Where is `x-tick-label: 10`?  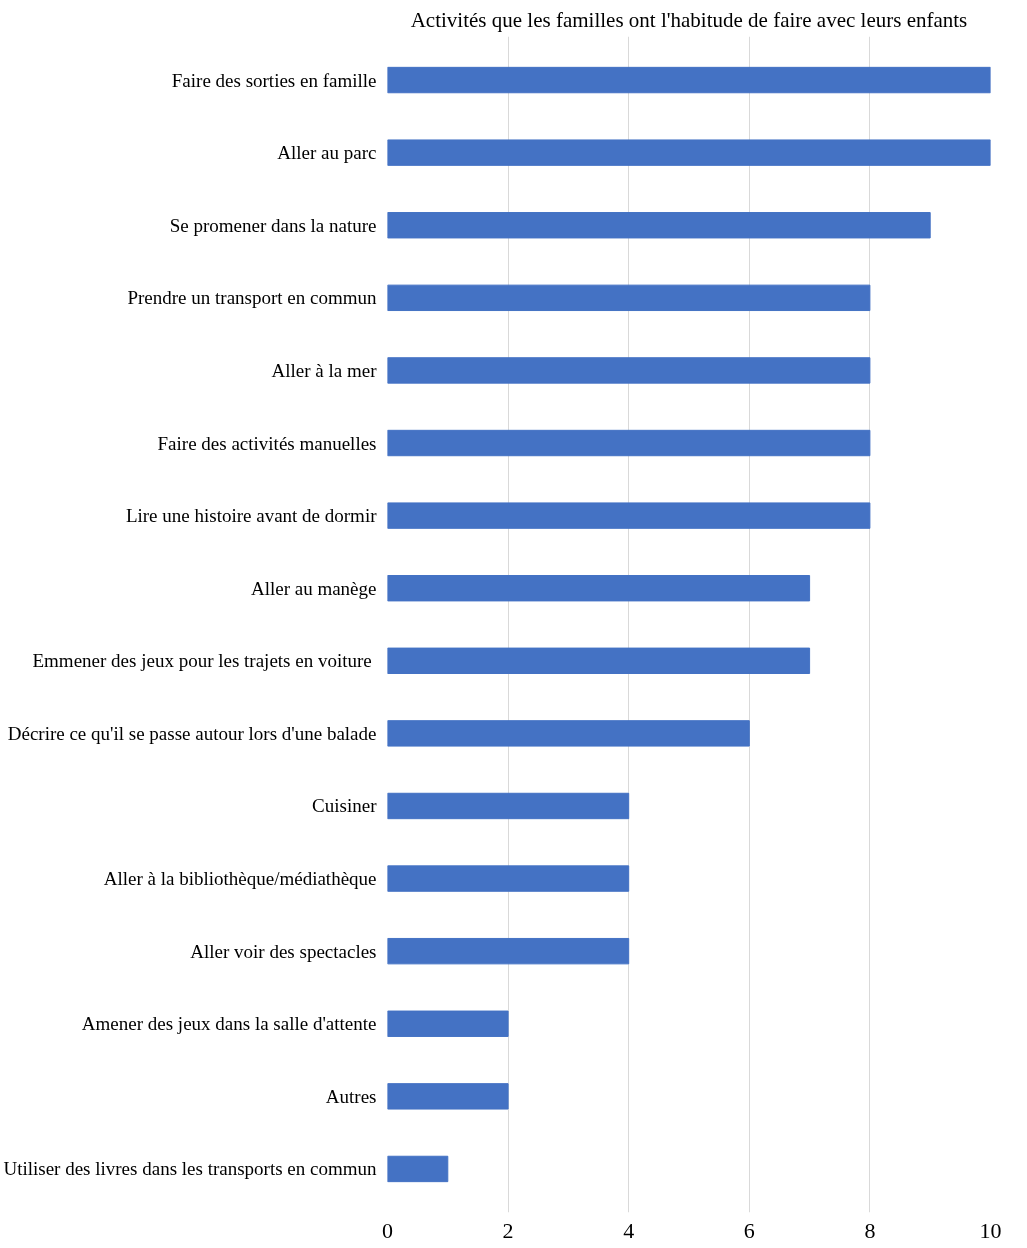
x-tick-label: 10 is located at coordinates (990, 1230).